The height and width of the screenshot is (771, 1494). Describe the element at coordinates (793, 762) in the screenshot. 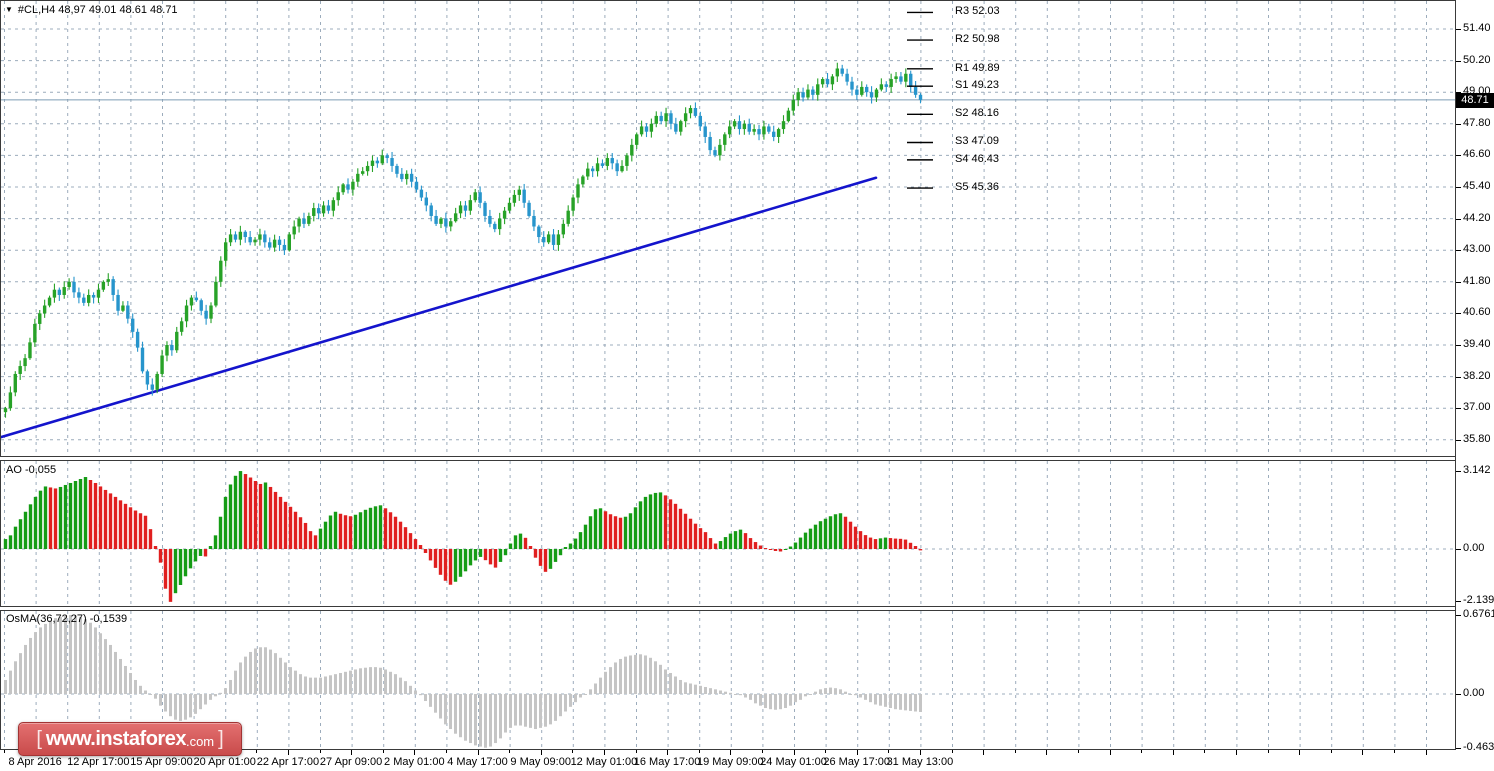

I see `time-axis-label: 24 May 01:00` at that location.